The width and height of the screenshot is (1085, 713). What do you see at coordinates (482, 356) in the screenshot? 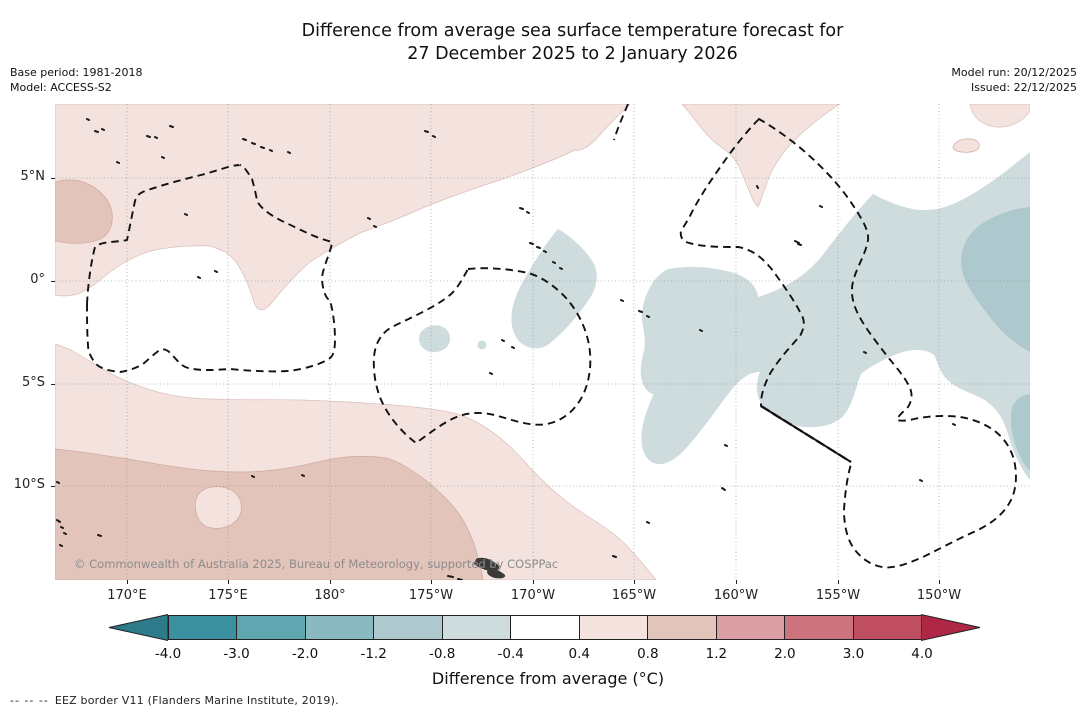
I see `eez-border-central-loop` at bounding box center [482, 356].